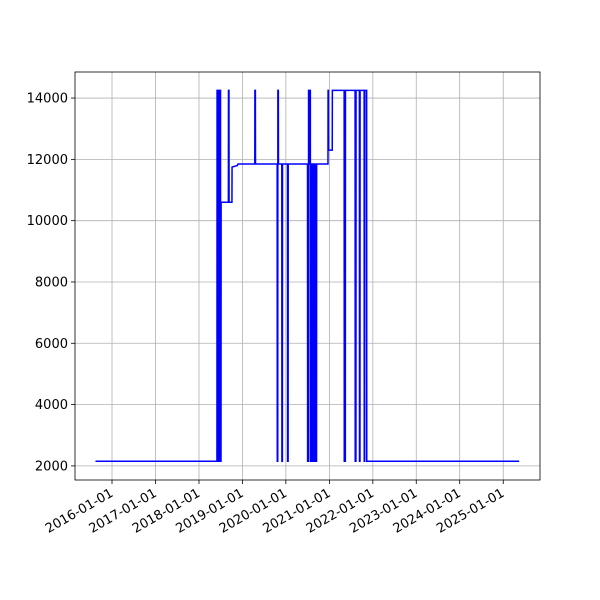 The image size is (600, 600). What do you see at coordinates (51, 466) in the screenshot?
I see `y-tick-label: 2000` at bounding box center [51, 466].